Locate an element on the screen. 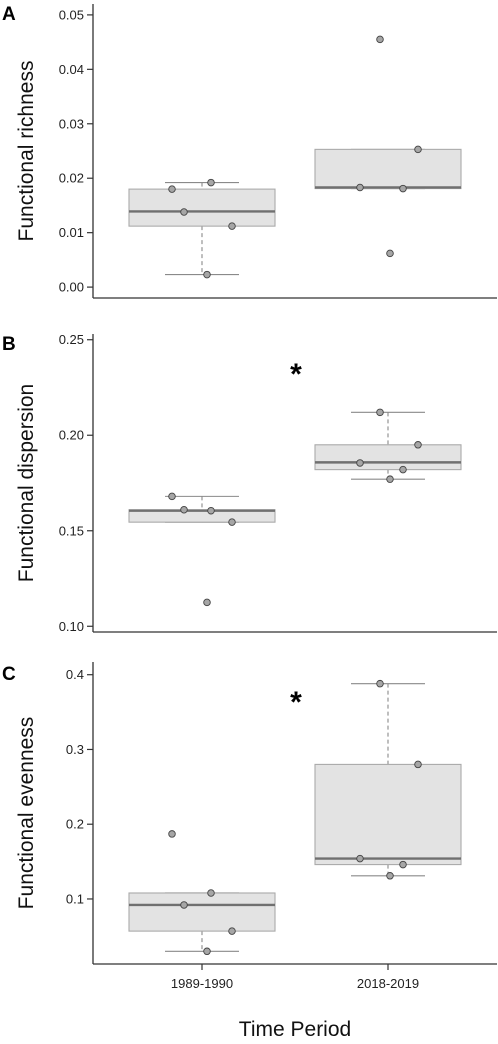 The image size is (498, 1044). y-tick-label: 0.4 is located at coordinates (75, 674).